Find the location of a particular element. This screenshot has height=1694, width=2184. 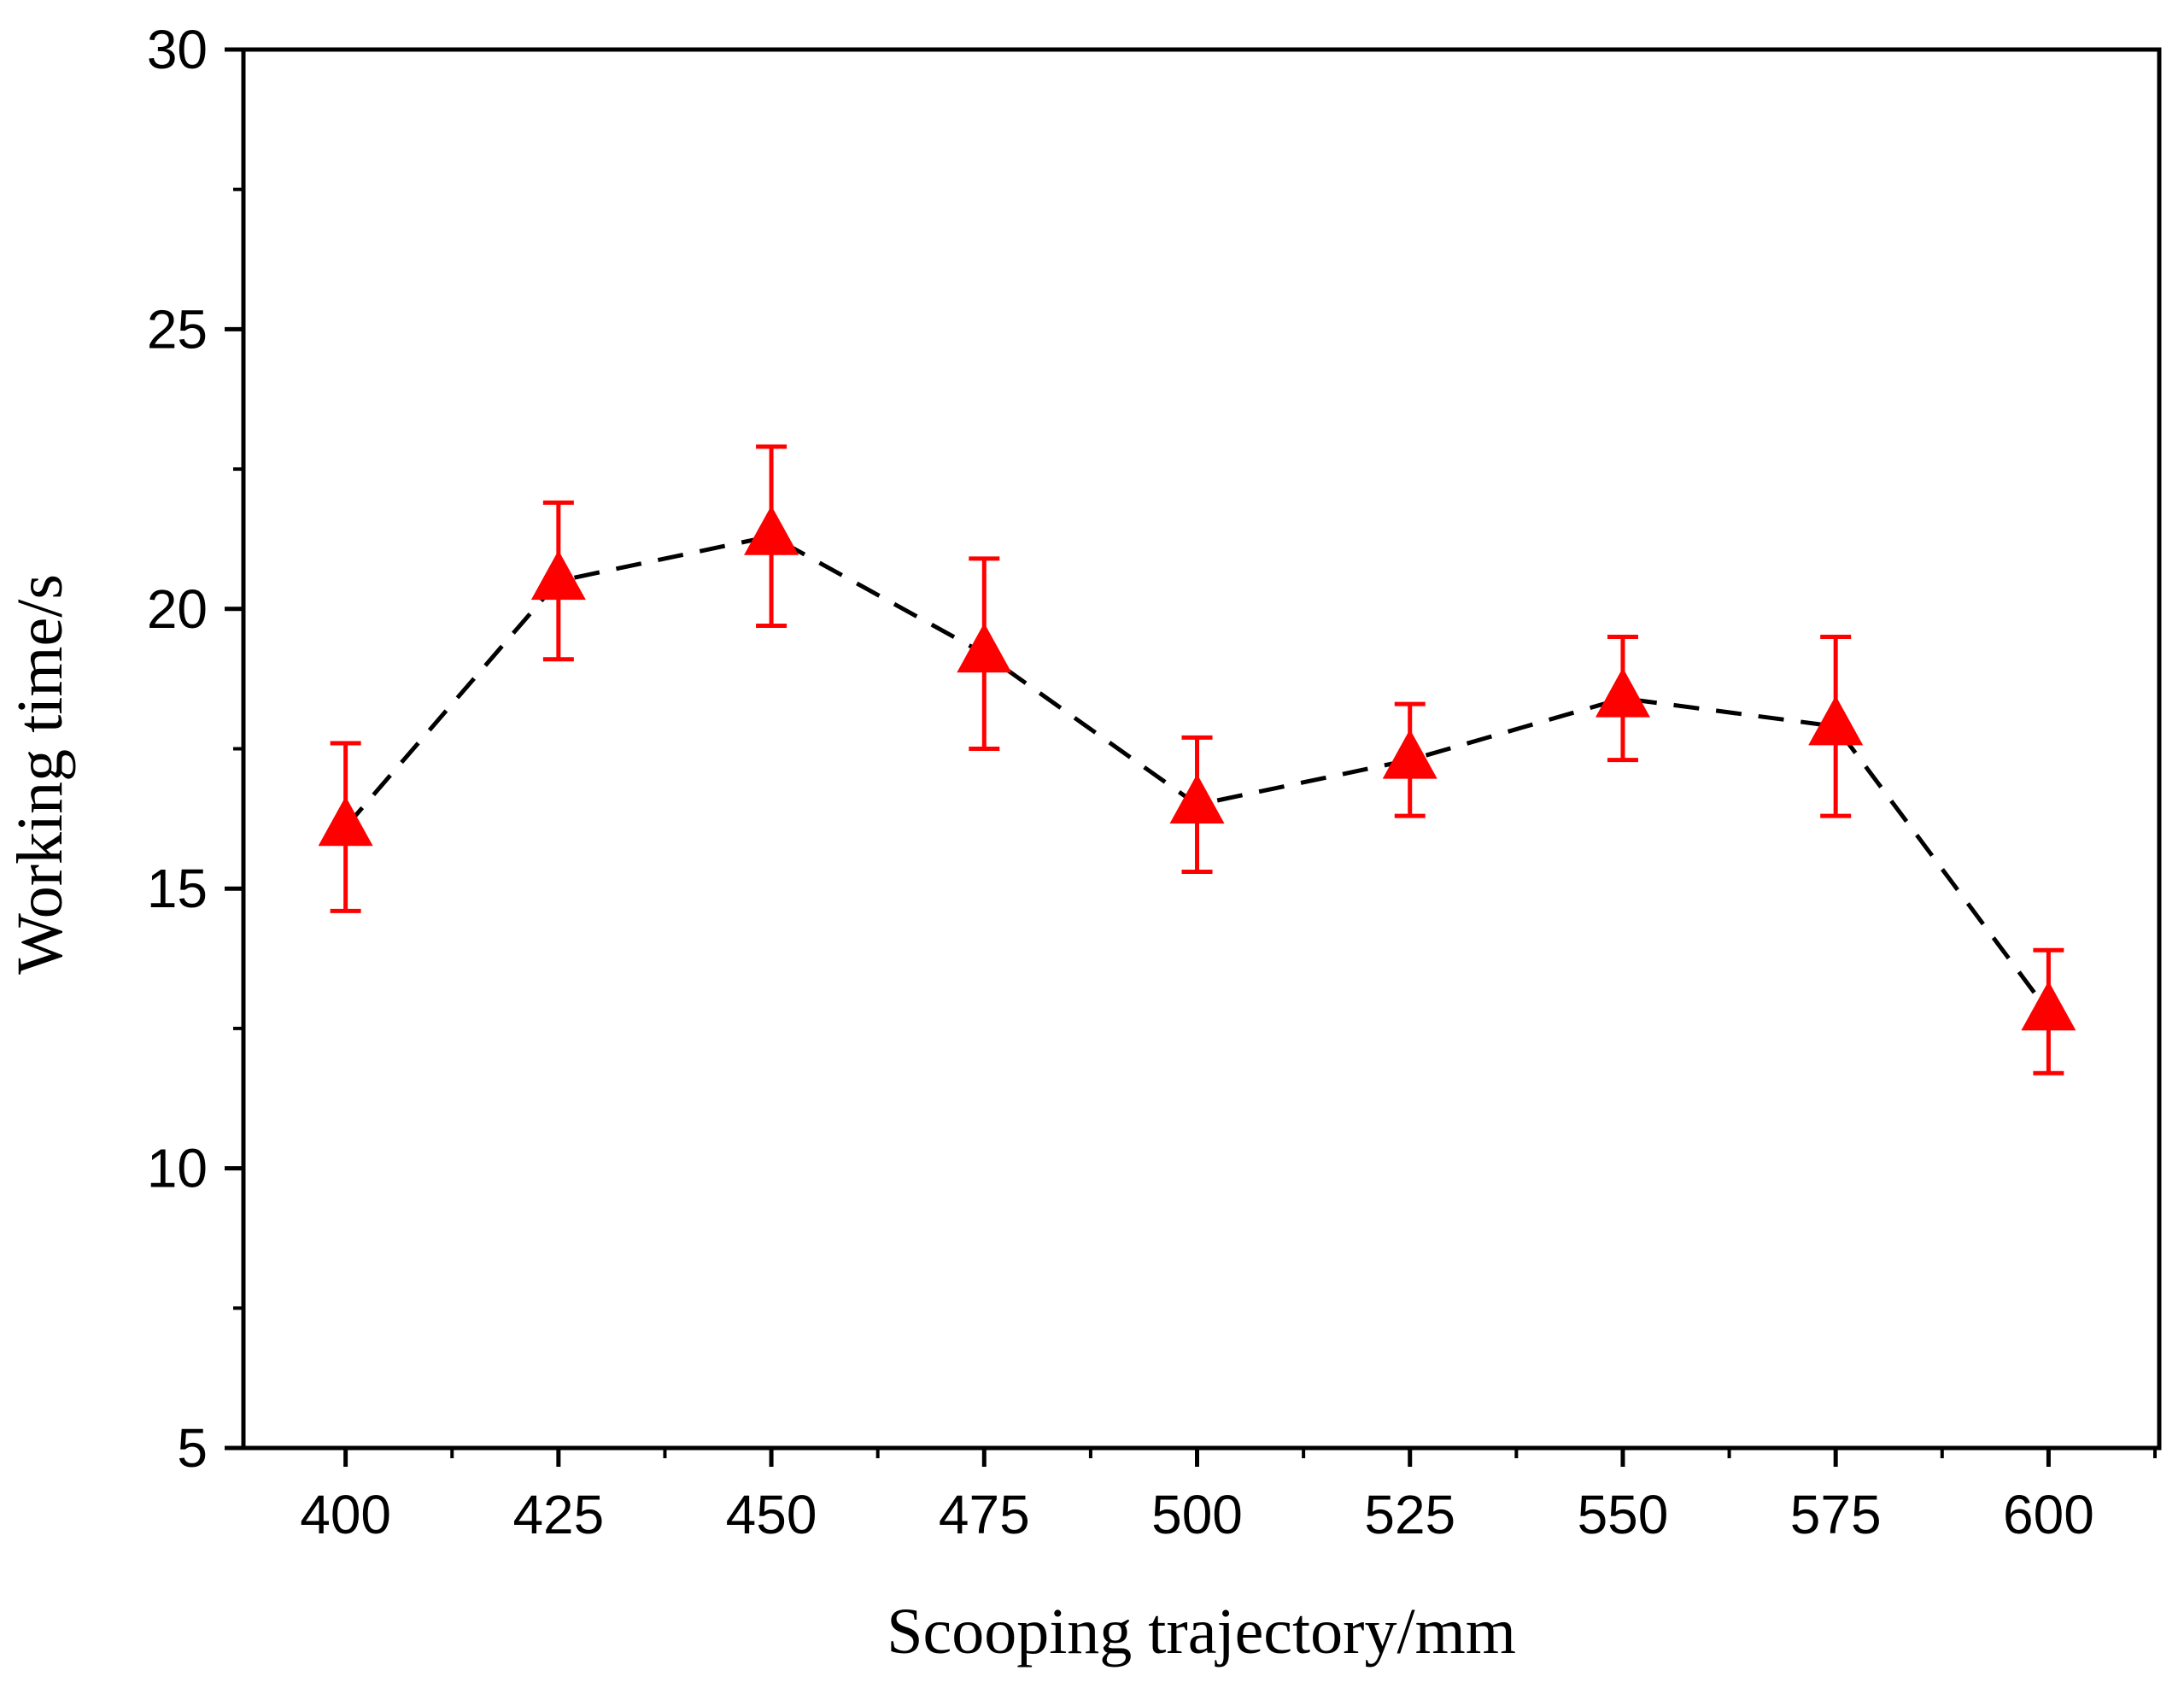

x-tick-label: 425 is located at coordinates (558, 1514).